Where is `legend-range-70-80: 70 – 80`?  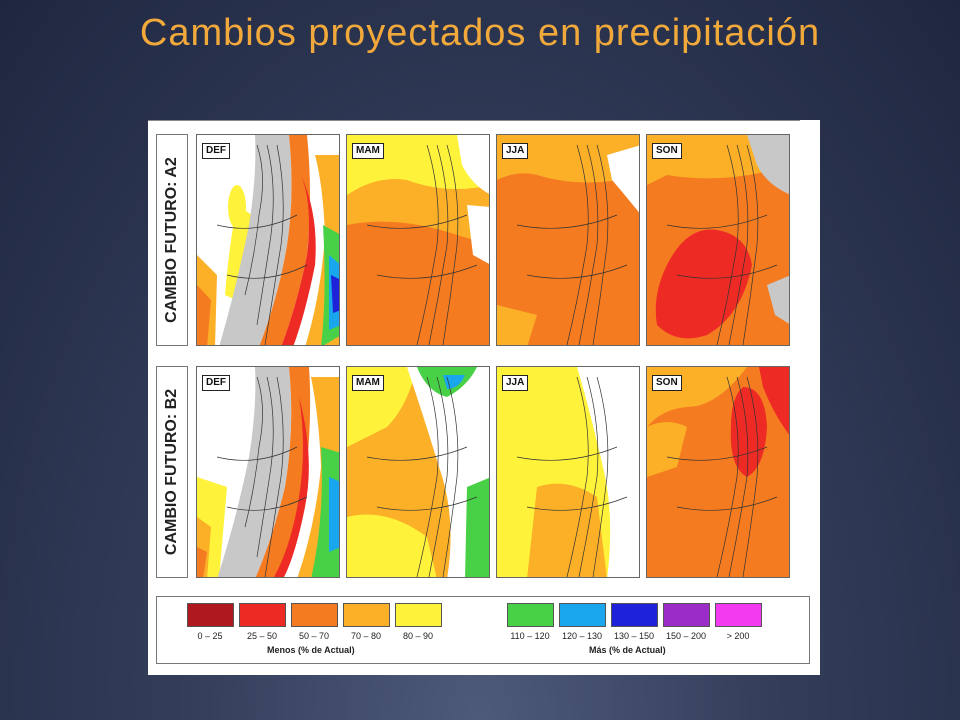
legend-range-70-80: 70 – 80 is located at coordinates (366, 636).